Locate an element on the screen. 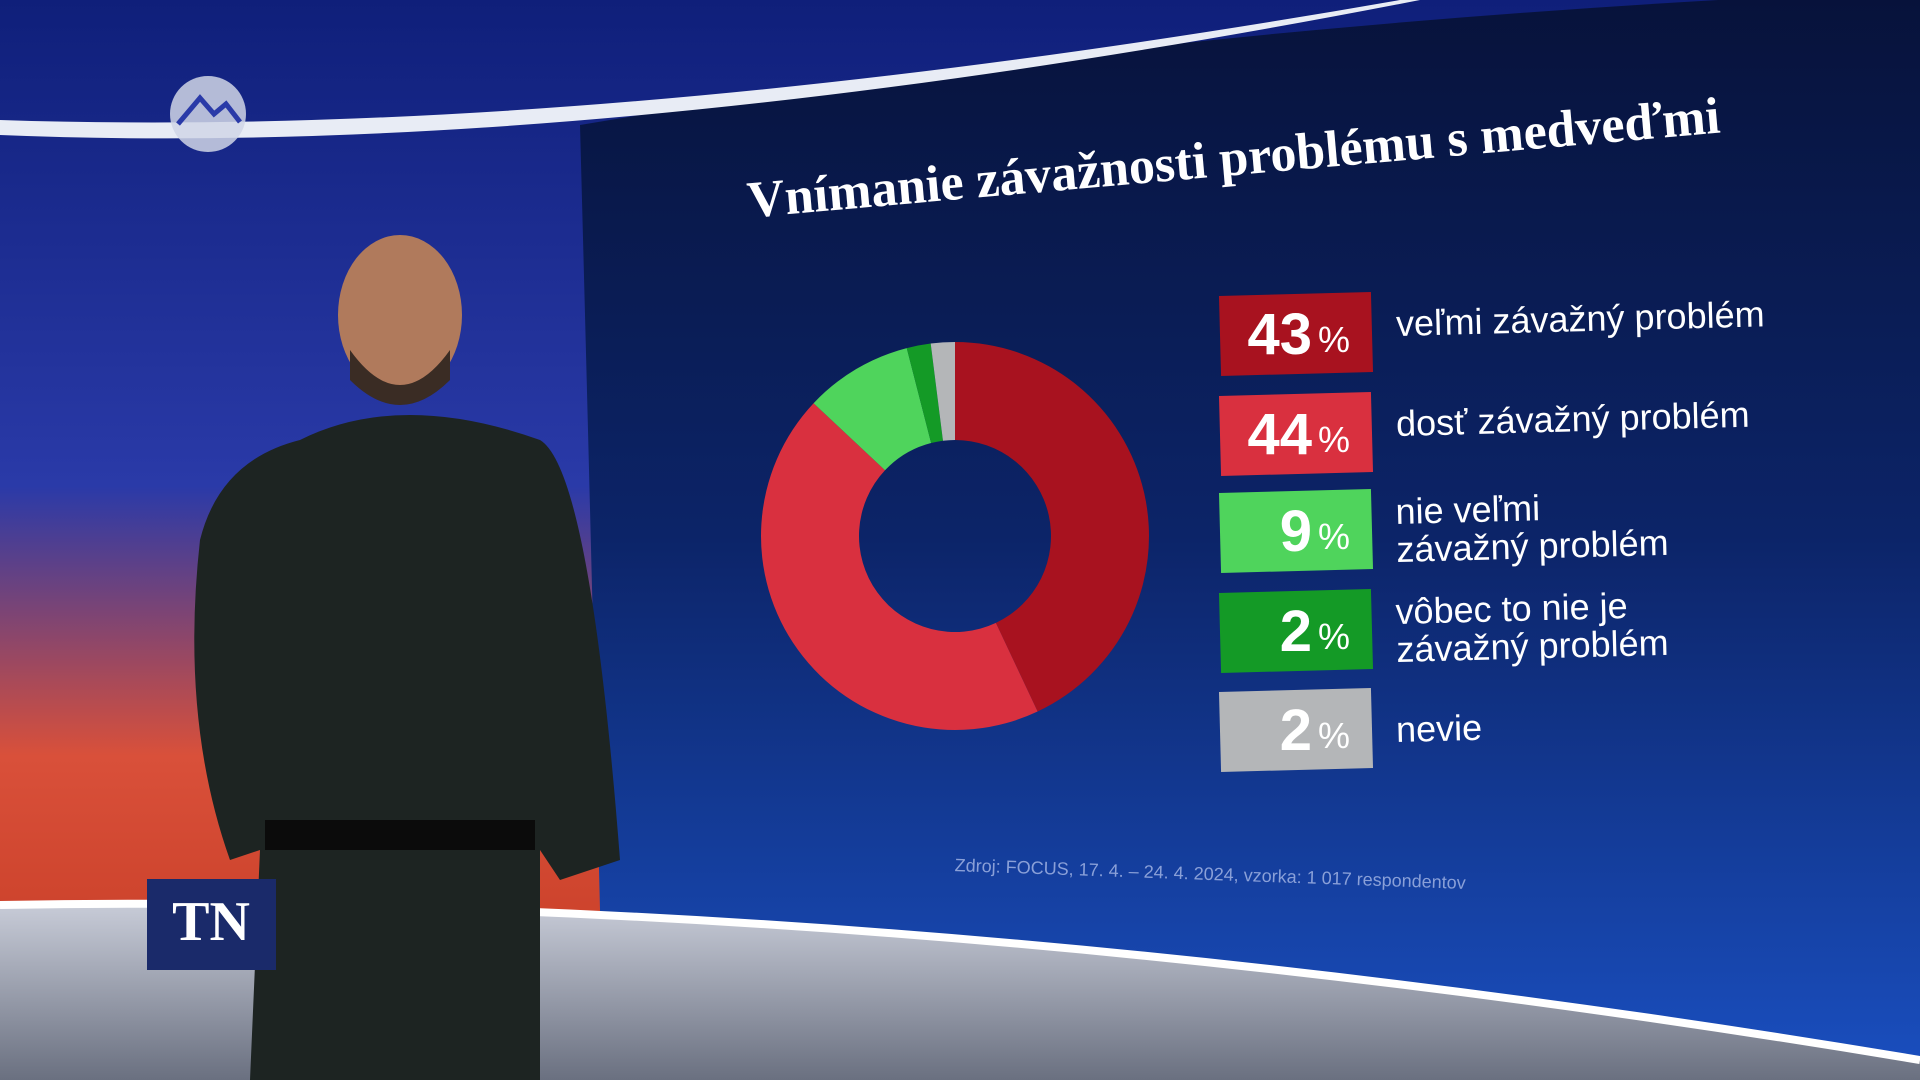 The height and width of the screenshot is (1080, 1920). channel-icon is located at coordinates (208, 114).